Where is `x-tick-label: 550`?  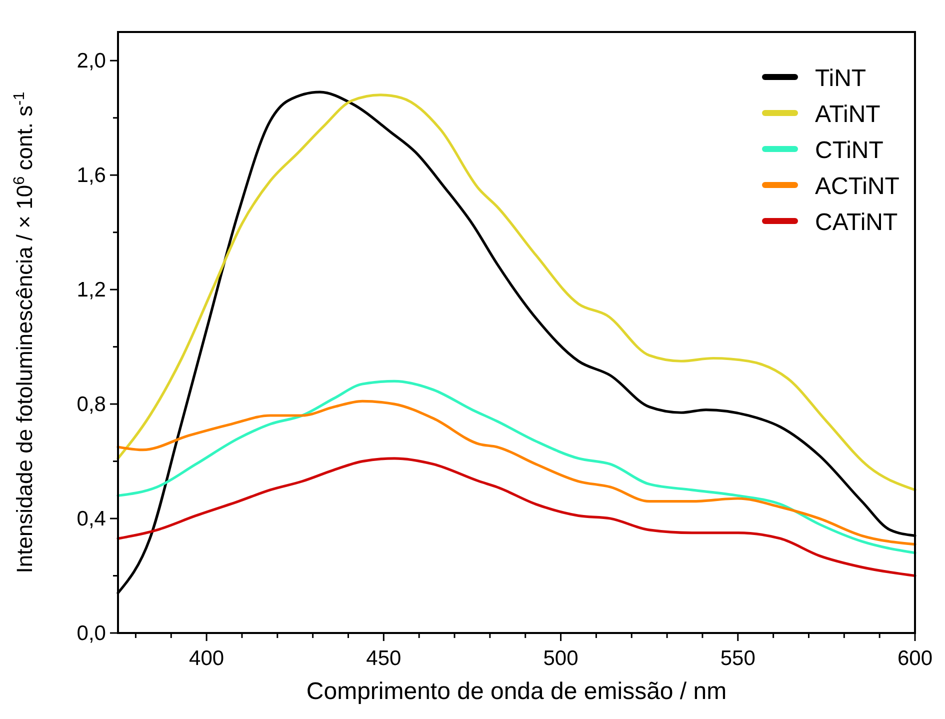
x-tick-label: 550 is located at coordinates (738, 658).